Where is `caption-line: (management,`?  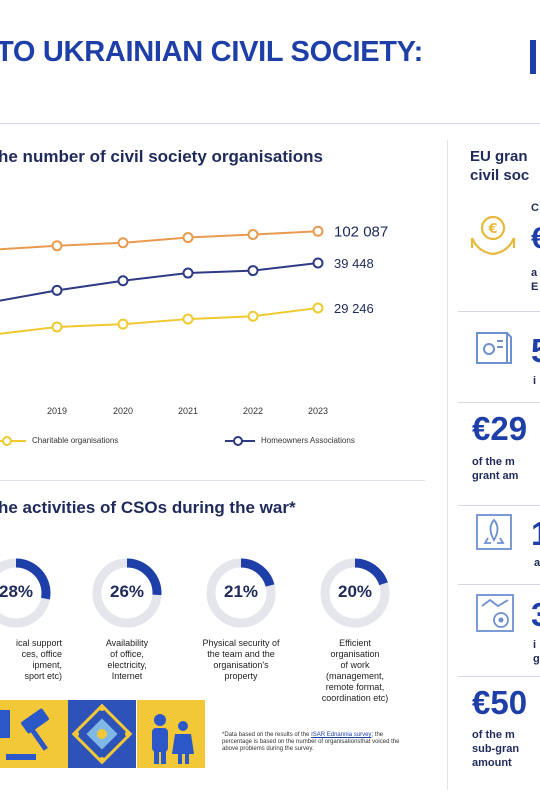 caption-line: (management, is located at coordinates (355, 676).